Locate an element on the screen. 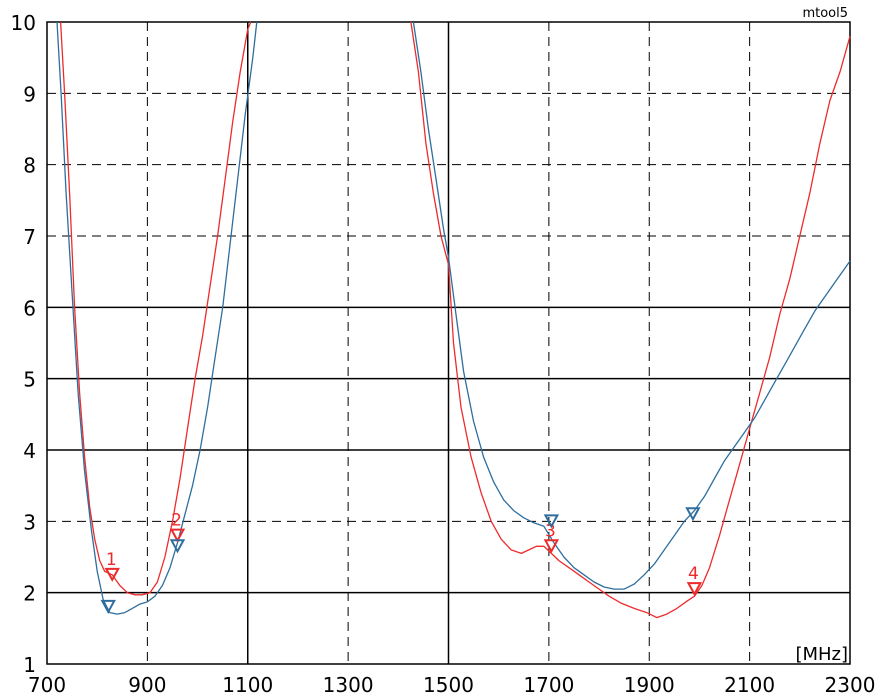 Image resolution: width=882 pixels, height=698 pixels. x-tick-label-900: 900 is located at coordinates (147, 685).